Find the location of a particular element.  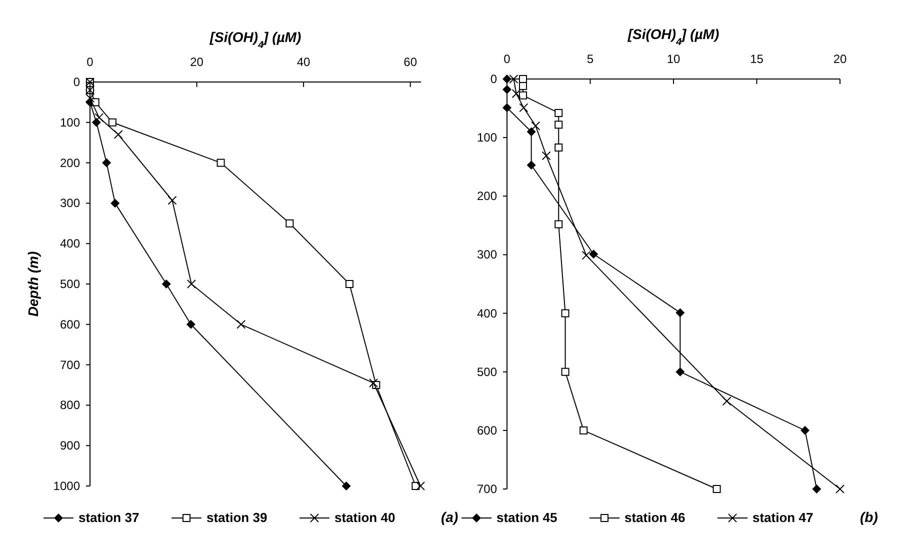

legend-label: station 40 is located at coordinates (365, 517).